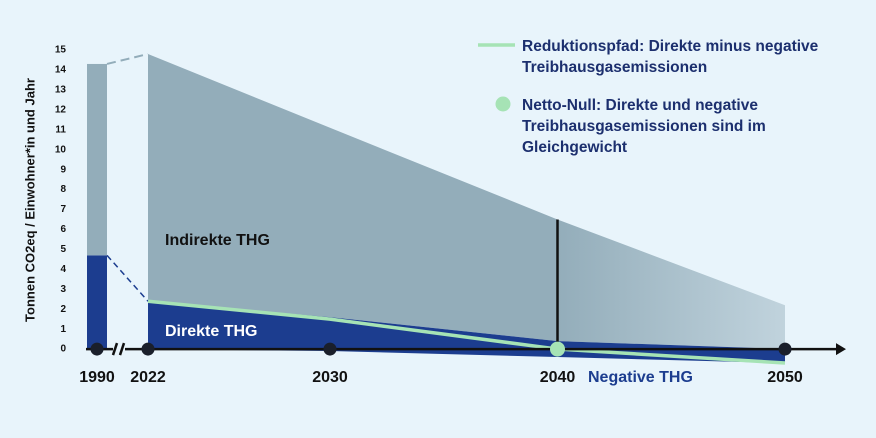 Image resolution: width=876 pixels, height=438 pixels. Describe the element at coordinates (61, 90) in the screenshot. I see `y-tick-label: 13` at that location.